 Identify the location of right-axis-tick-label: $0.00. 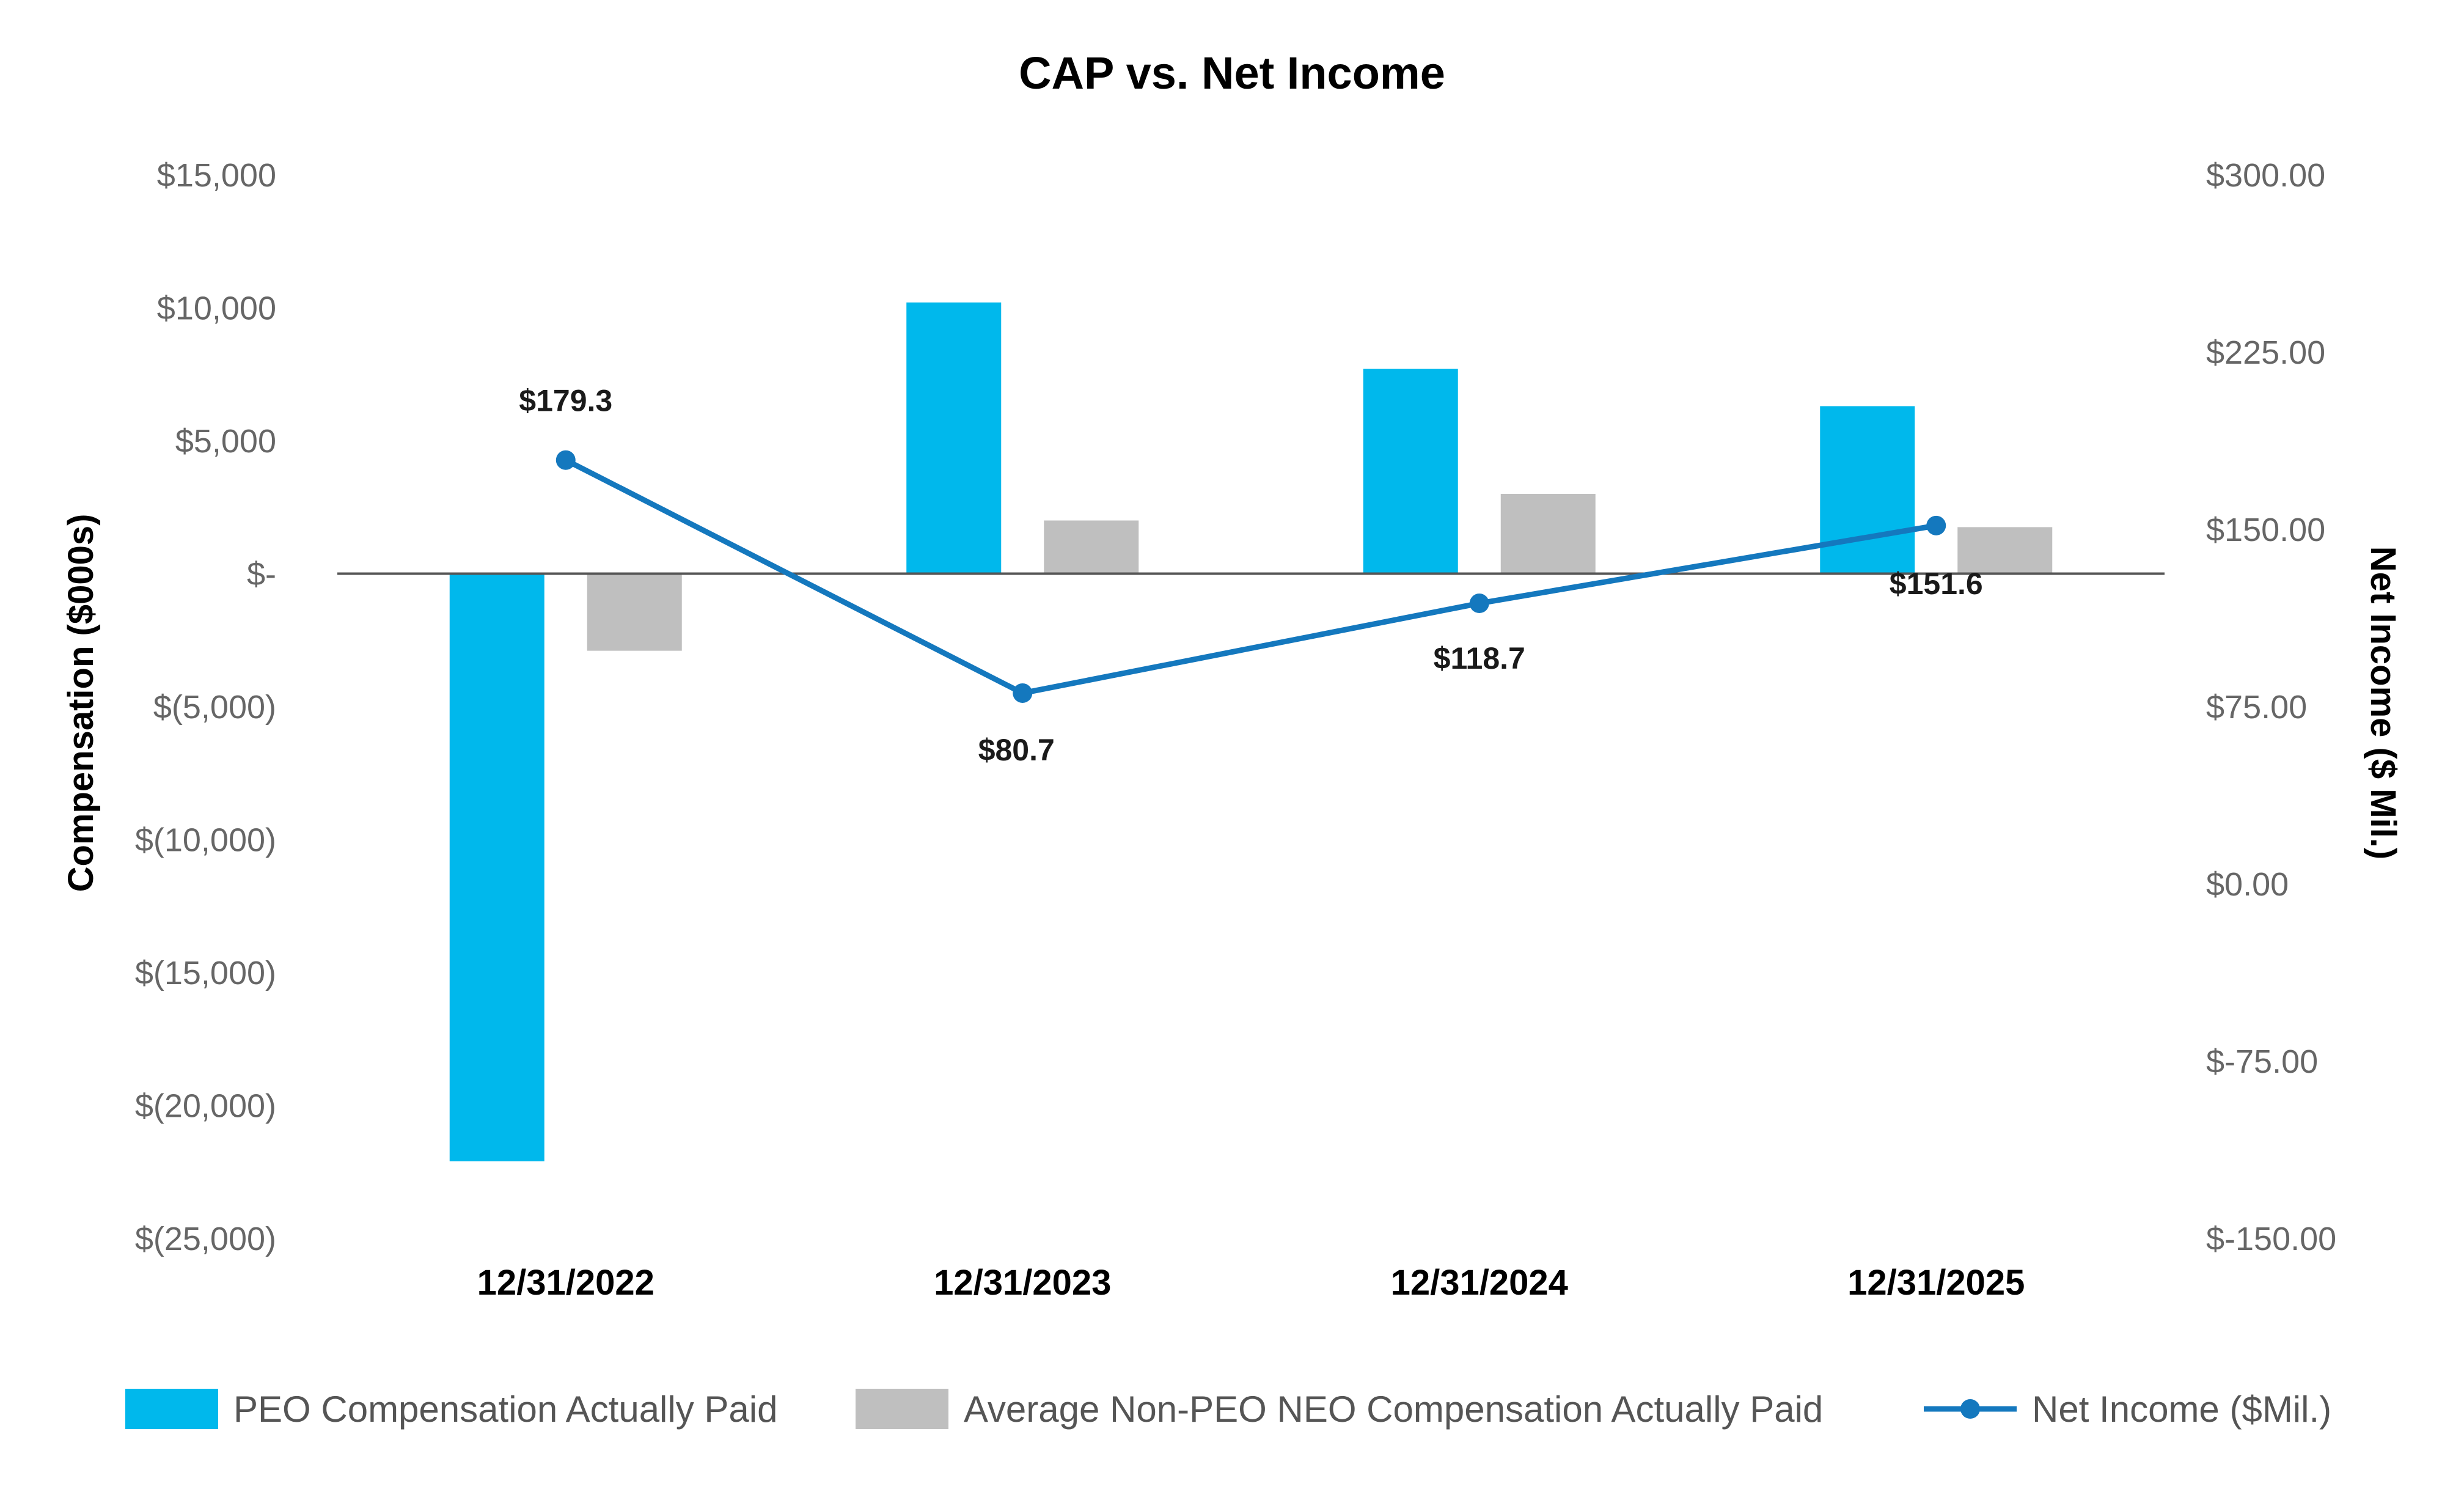
(2248, 884).